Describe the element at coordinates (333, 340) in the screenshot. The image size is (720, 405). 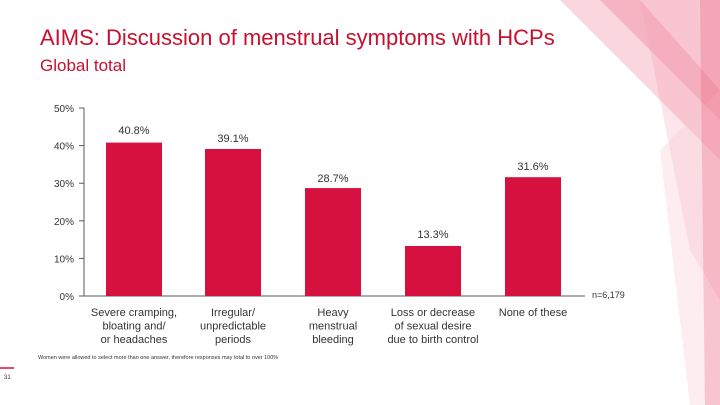
I see `category-label-line: bleeding` at that location.